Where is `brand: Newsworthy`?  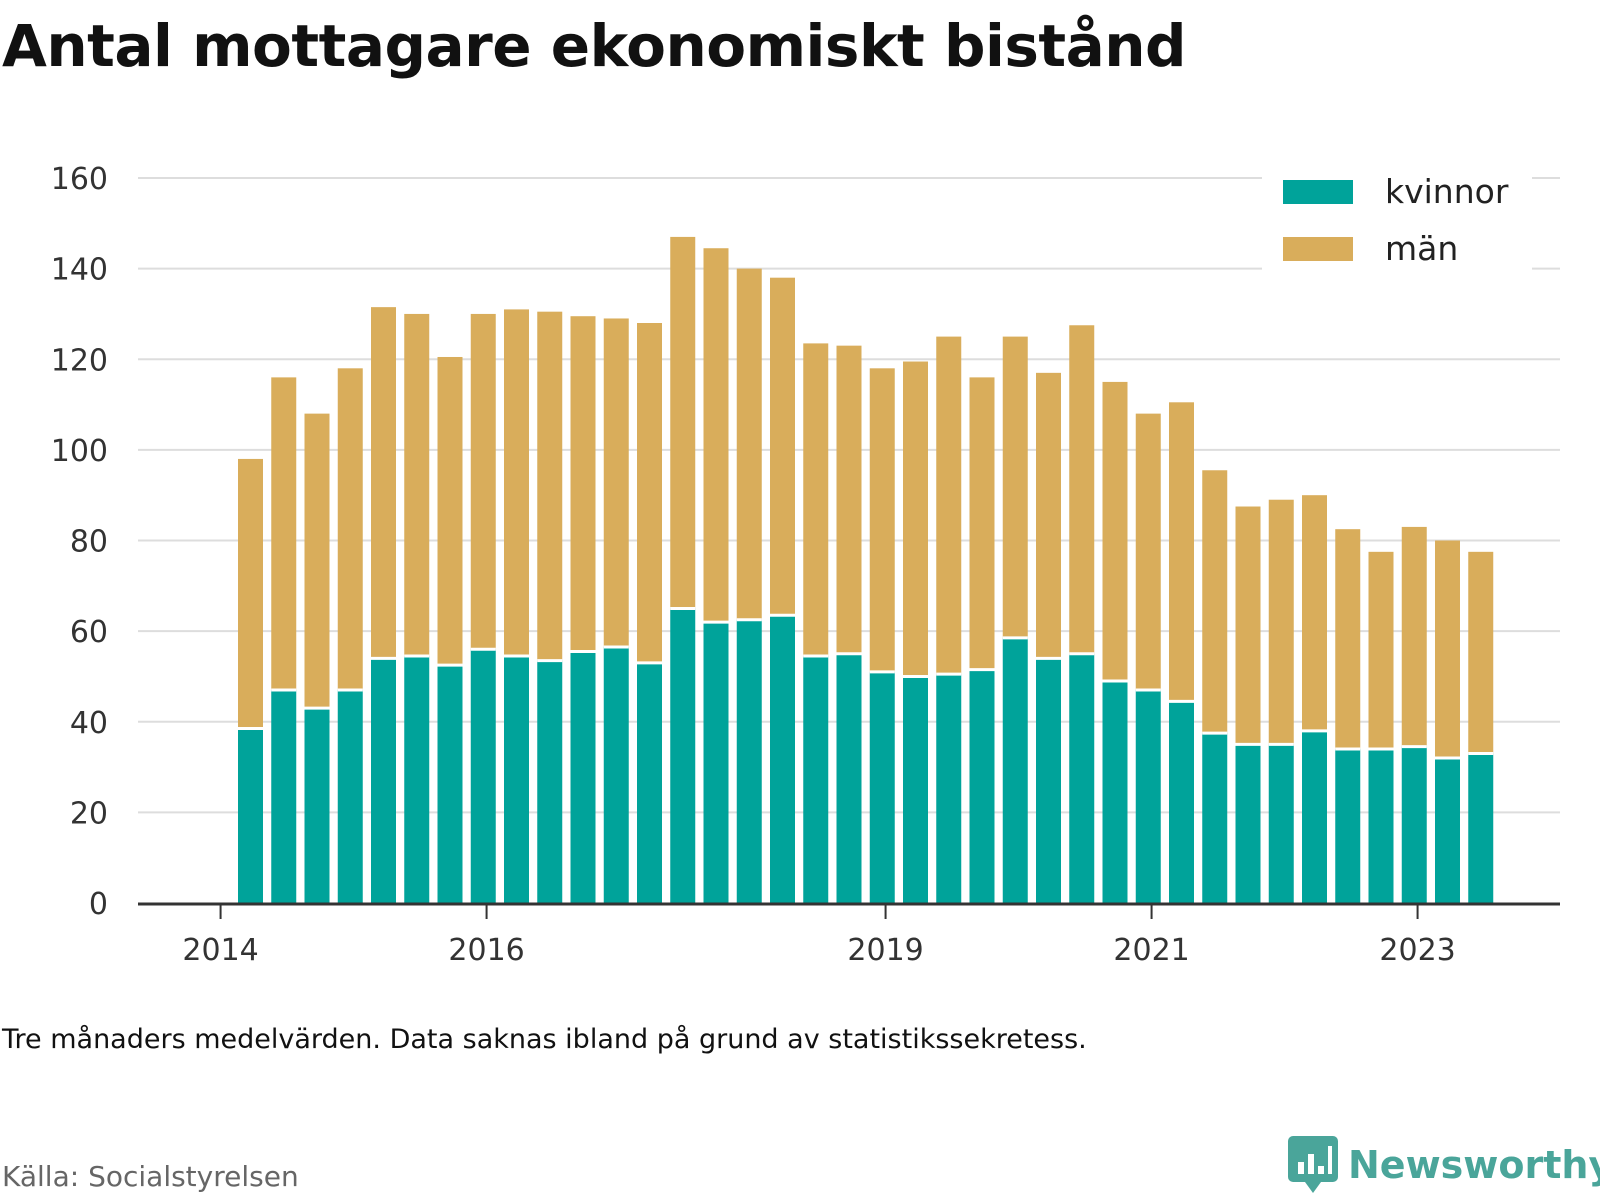
brand: Newsworthy is located at coordinates (1444, 1165).